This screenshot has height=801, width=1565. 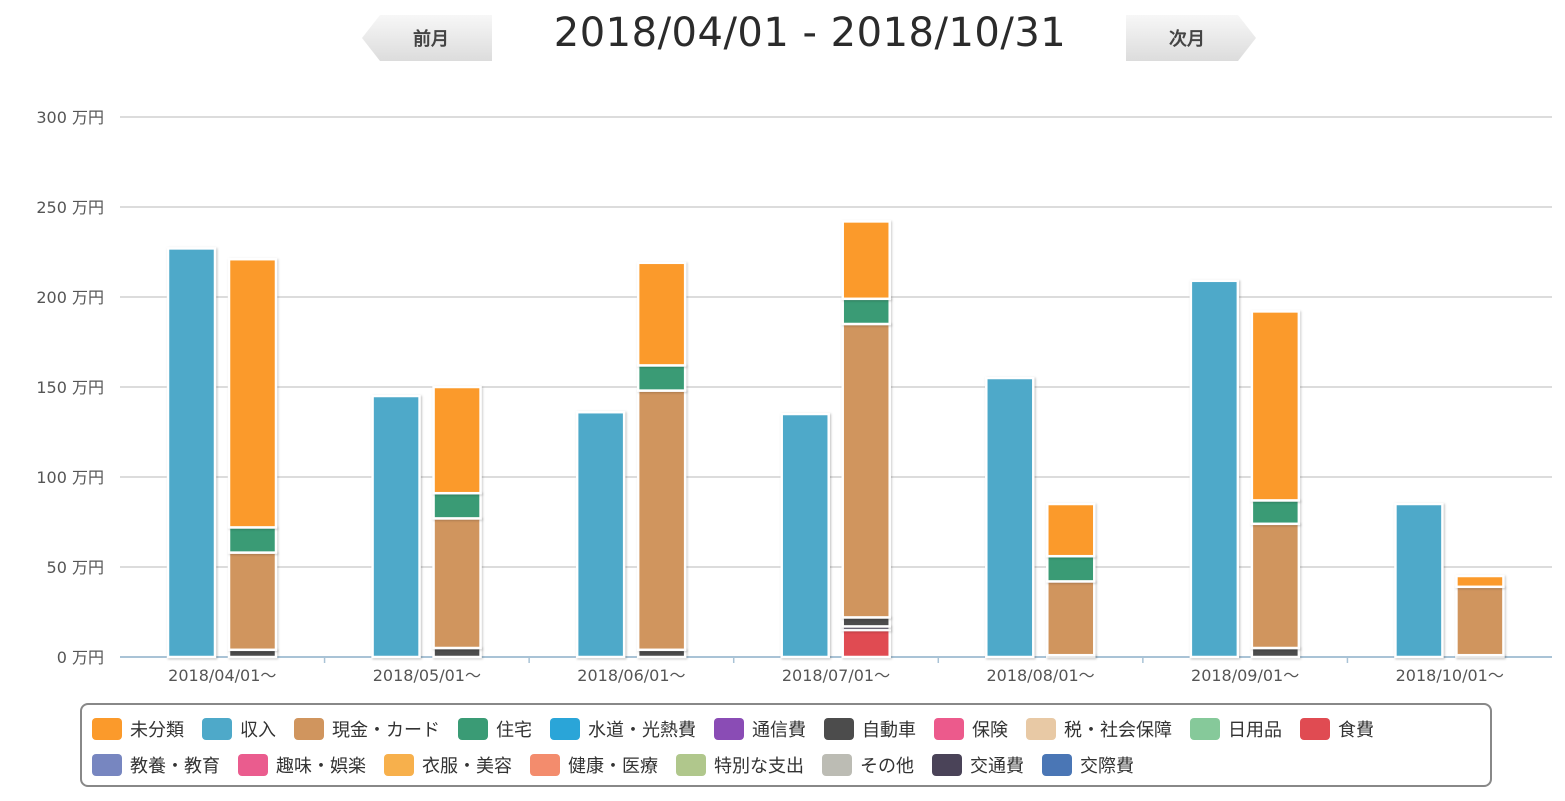 I want to click on x-tick-label: 2018/05/01～, so click(x=427, y=675).